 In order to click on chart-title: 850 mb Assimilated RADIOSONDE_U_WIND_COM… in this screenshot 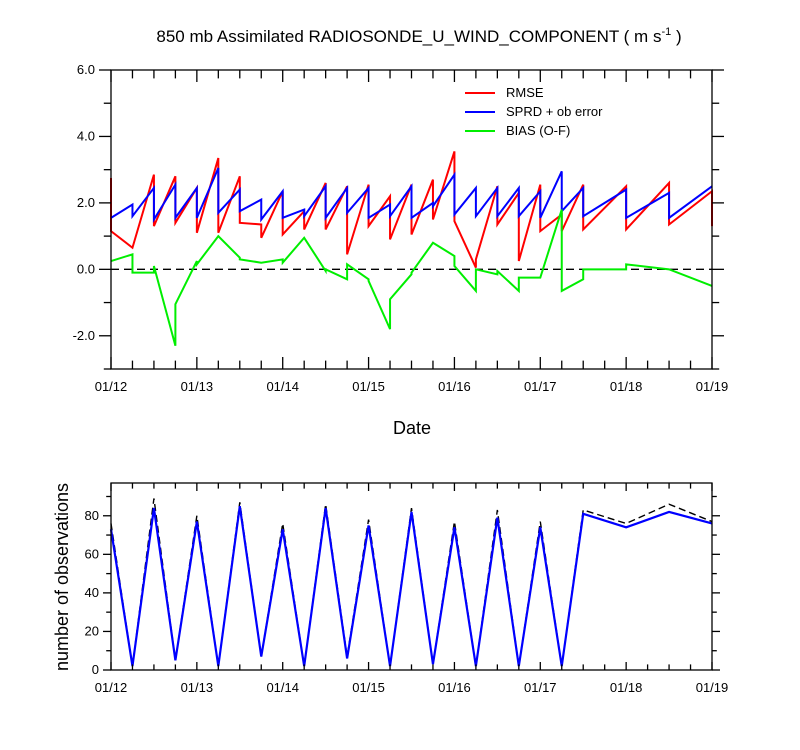, I will do `click(418, 36)`.